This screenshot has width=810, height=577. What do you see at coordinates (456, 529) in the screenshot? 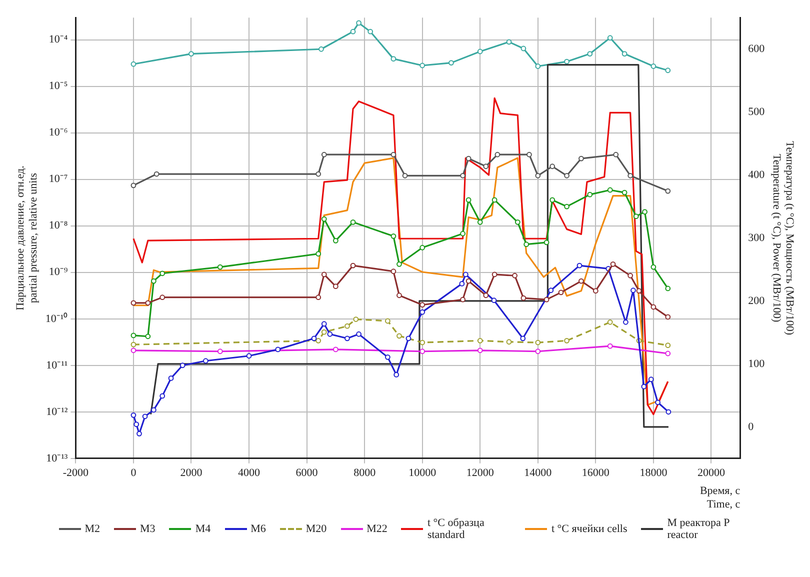
I see `legend-label: t °C образца standard` at bounding box center [456, 529].